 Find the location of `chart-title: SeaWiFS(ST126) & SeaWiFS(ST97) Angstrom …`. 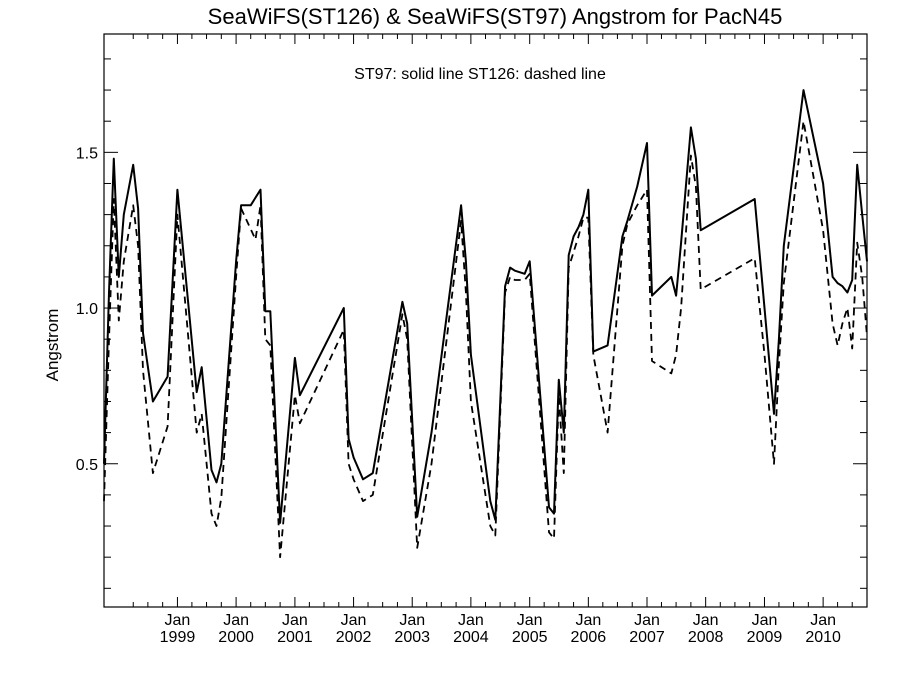

chart-title: SeaWiFS(ST126) & SeaWiFS(ST97) Angstrom … is located at coordinates (495, 16).